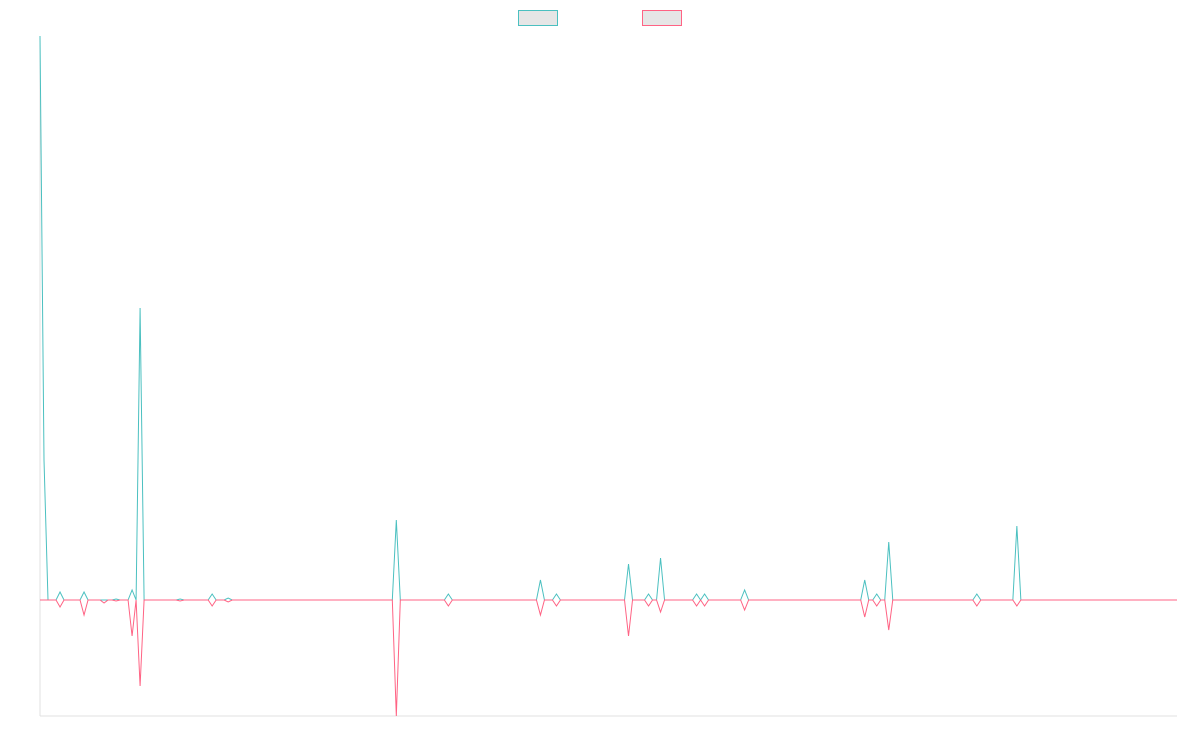  Describe the element at coordinates (608, 658) in the screenshot. I see `series-line` at that location.